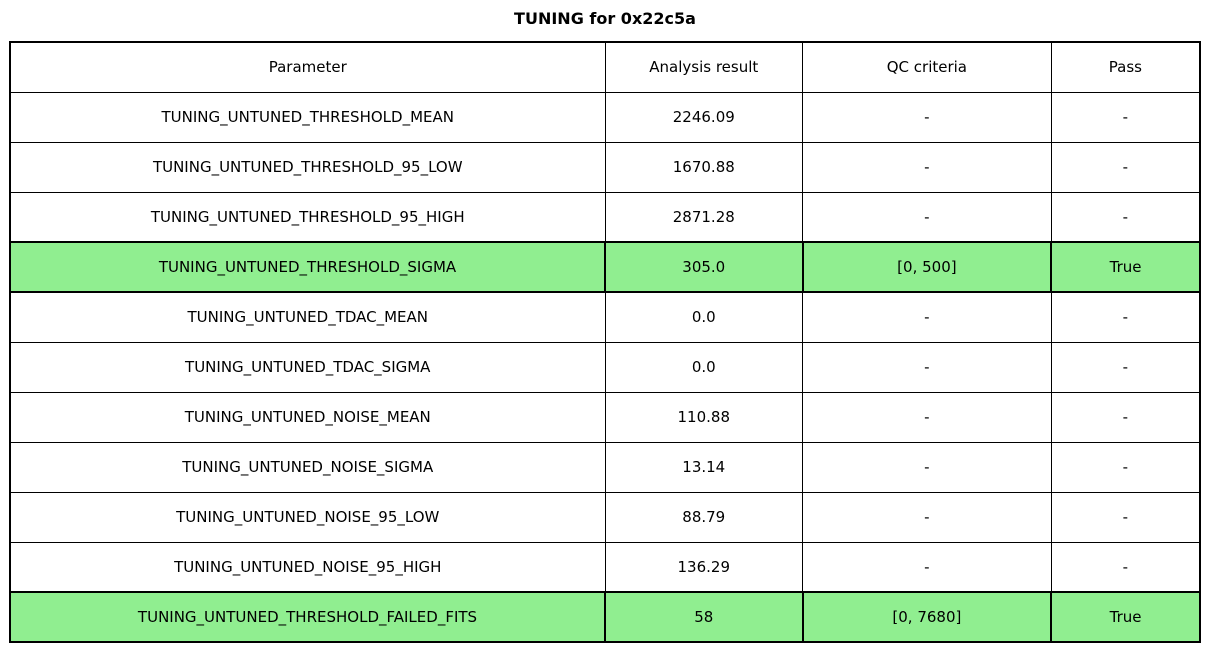  What do you see at coordinates (704, 267) in the screenshot?
I see `analysis-result-cell: 305.0` at bounding box center [704, 267].